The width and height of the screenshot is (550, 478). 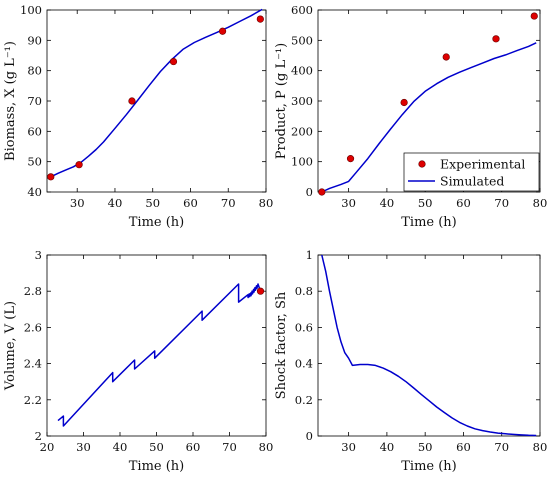 I want to click on legend-label: Experimental, so click(x=482, y=164).